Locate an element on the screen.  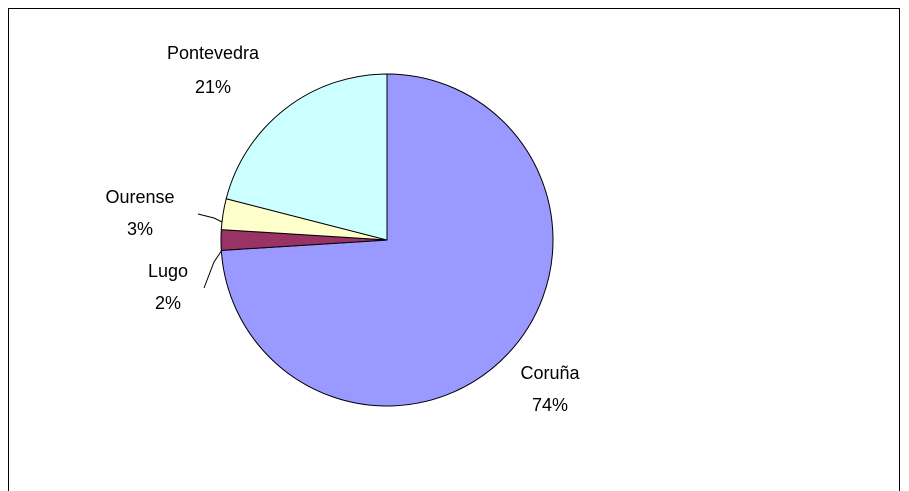
slice-value-label: 3% is located at coordinates (140, 229).